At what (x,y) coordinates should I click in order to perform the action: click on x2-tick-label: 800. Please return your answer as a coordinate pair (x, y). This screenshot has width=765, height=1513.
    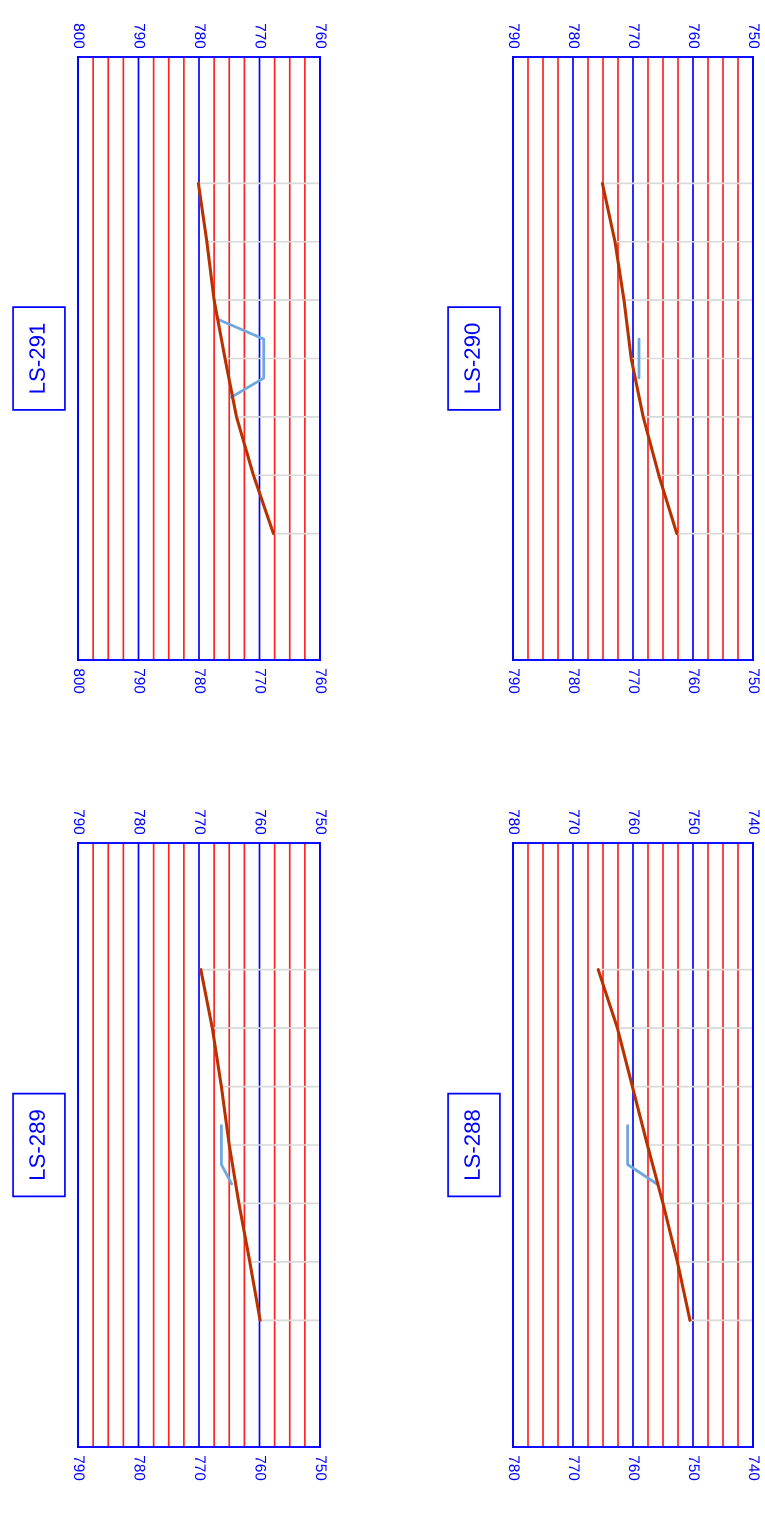
    Looking at the image, I should click on (79, 36).